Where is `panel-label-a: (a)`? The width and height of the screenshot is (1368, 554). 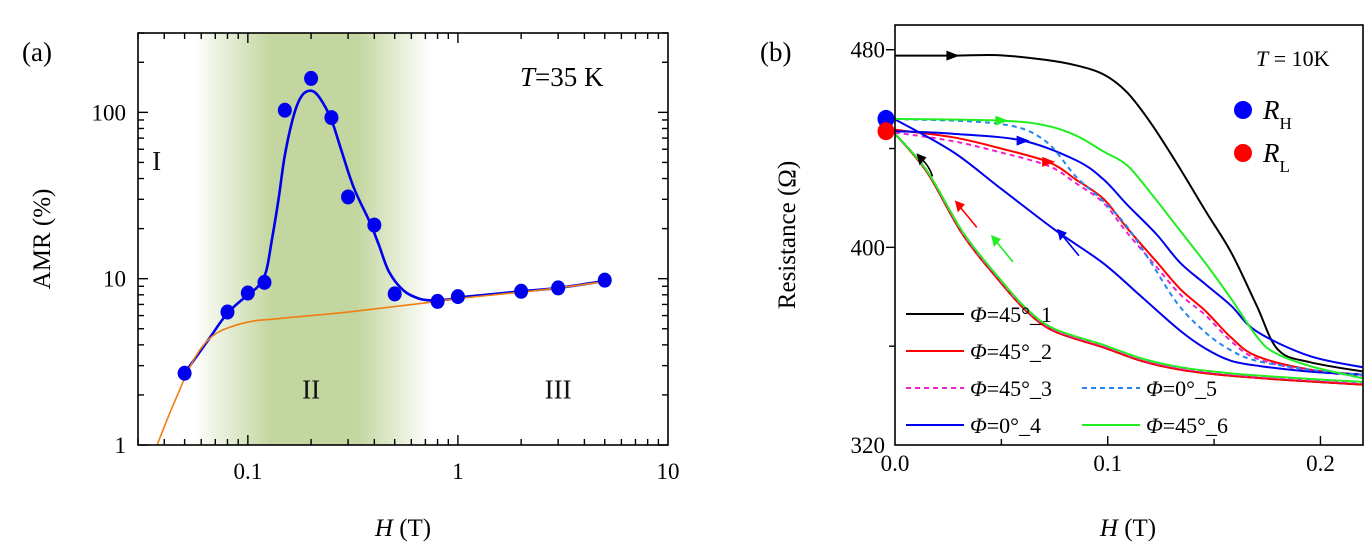
panel-label-a: (a) is located at coordinates (37, 52).